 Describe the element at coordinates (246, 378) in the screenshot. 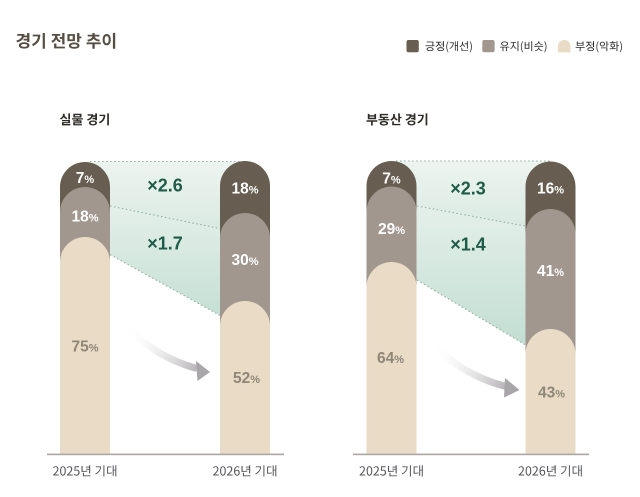

I see `svg-text: 52%` at that location.